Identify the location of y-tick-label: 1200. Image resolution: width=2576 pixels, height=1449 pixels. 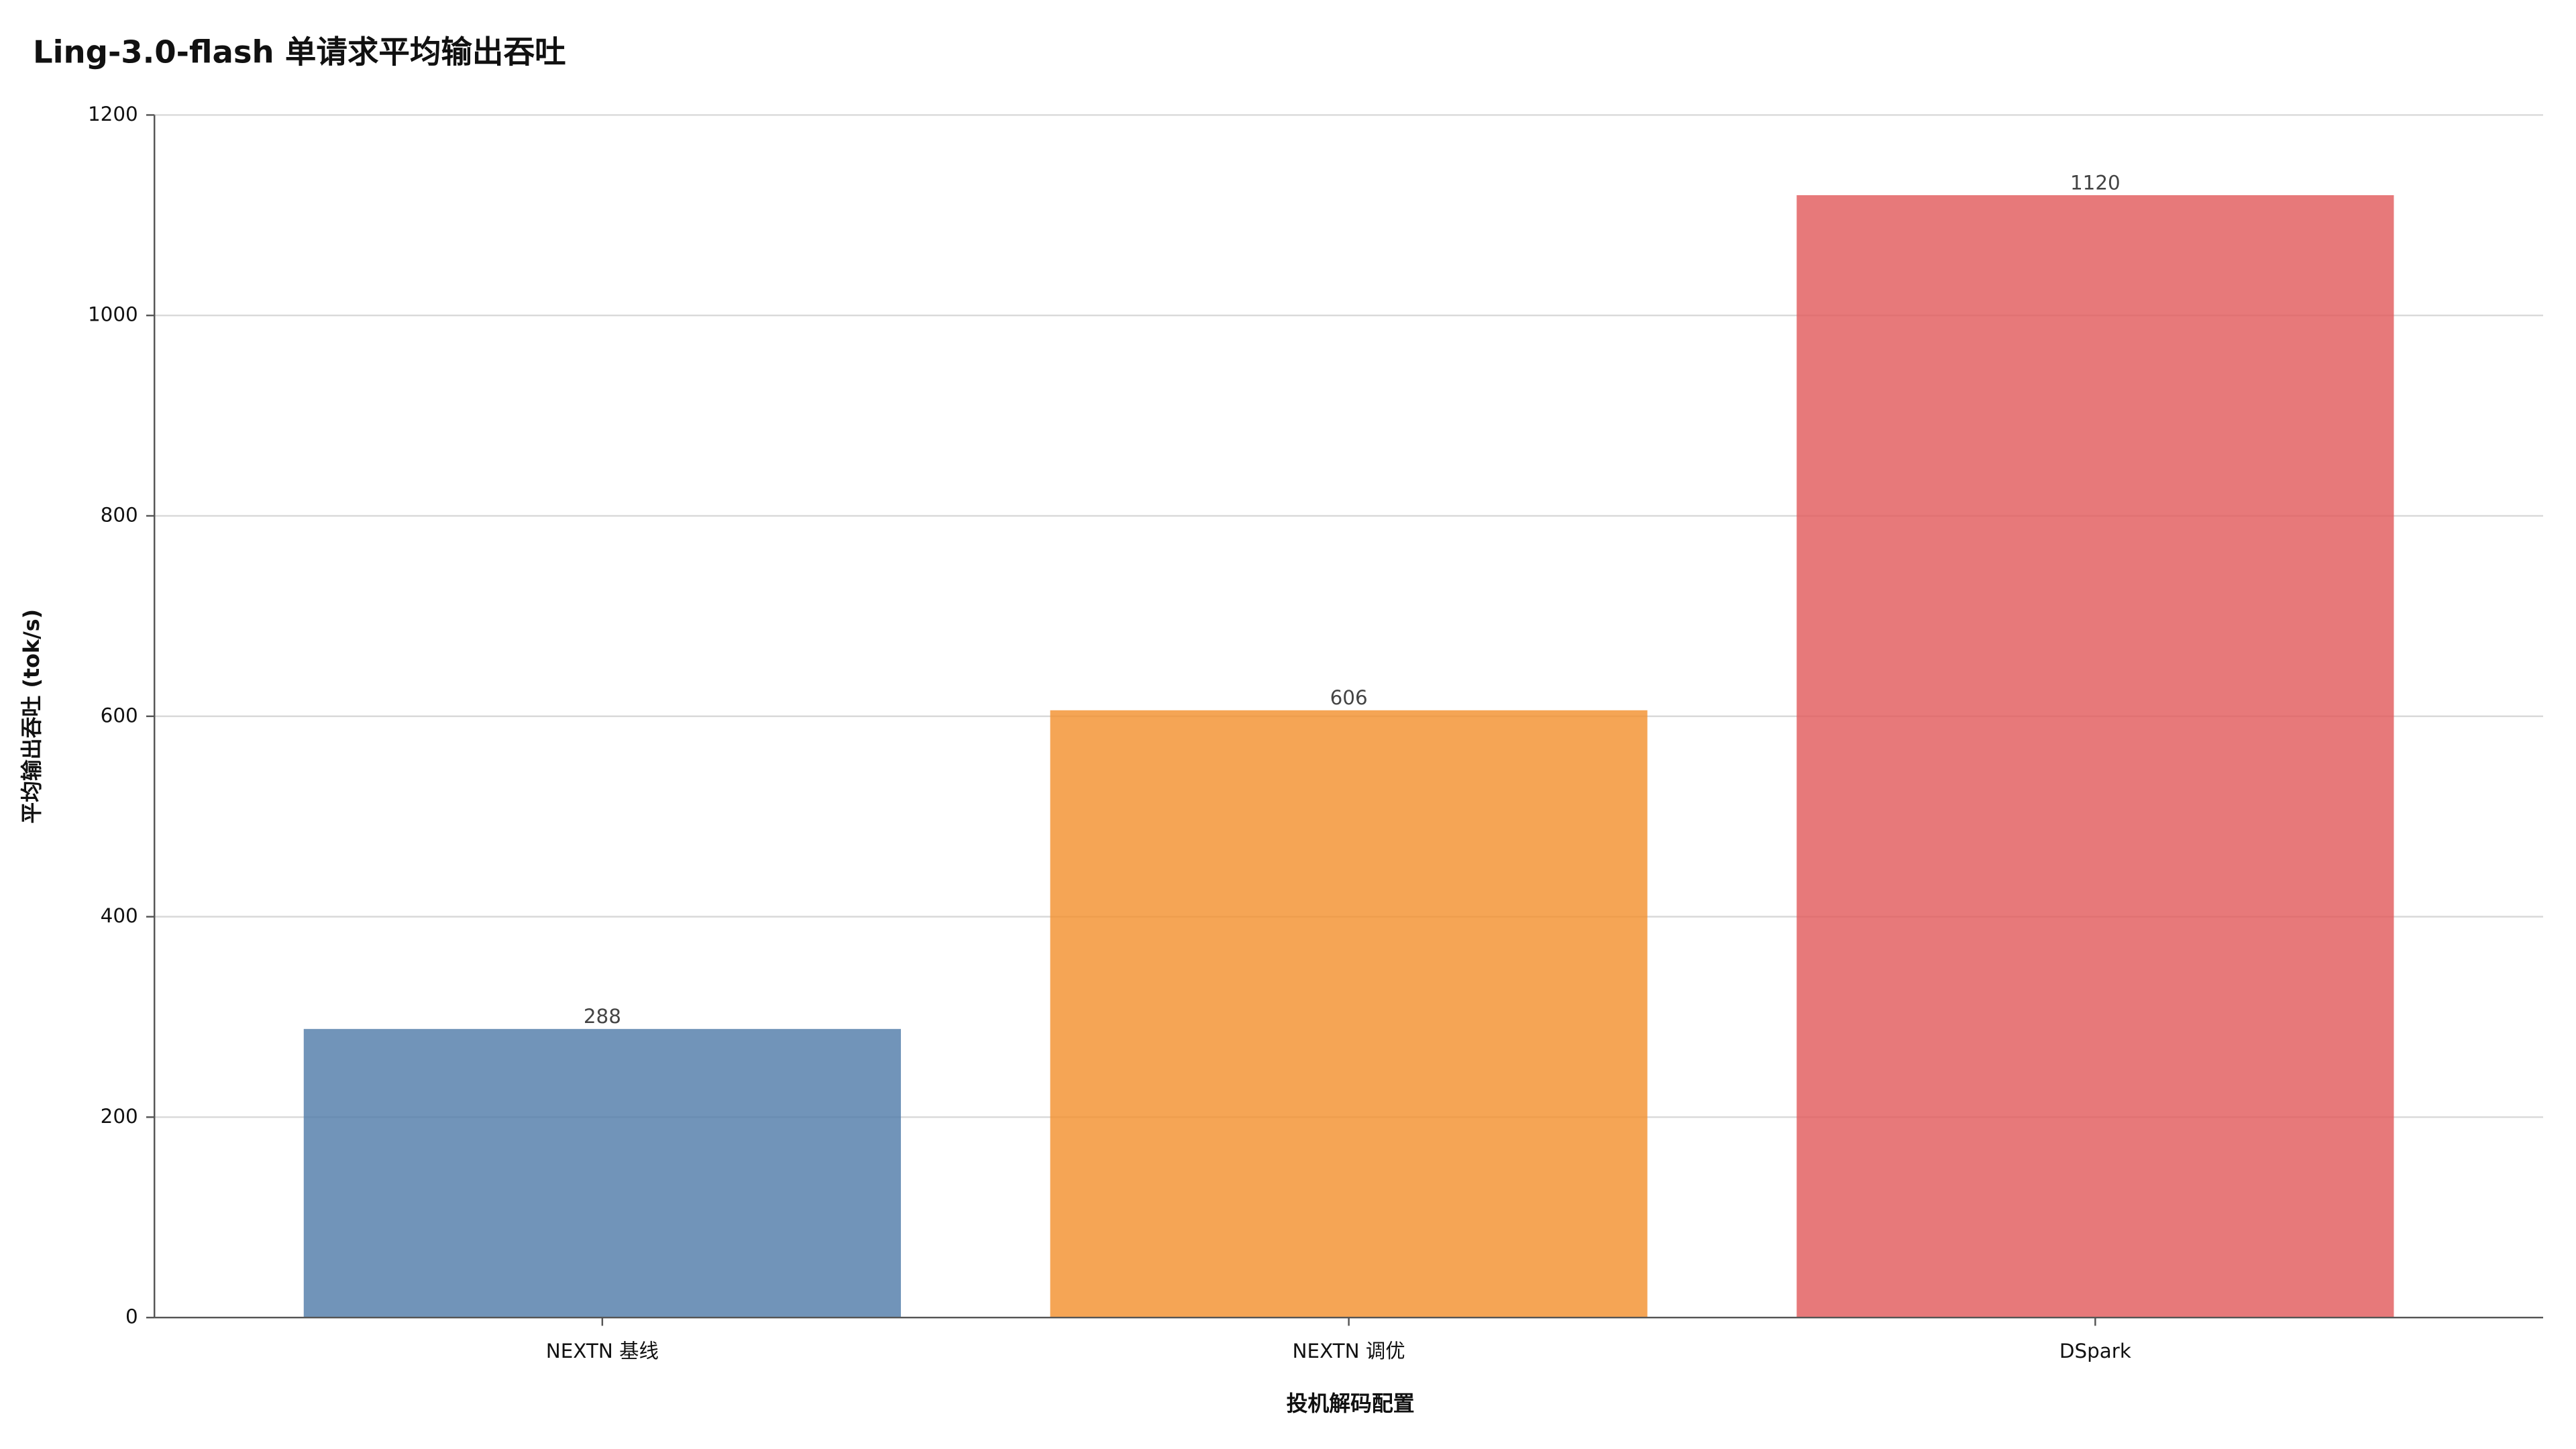
(113, 114).